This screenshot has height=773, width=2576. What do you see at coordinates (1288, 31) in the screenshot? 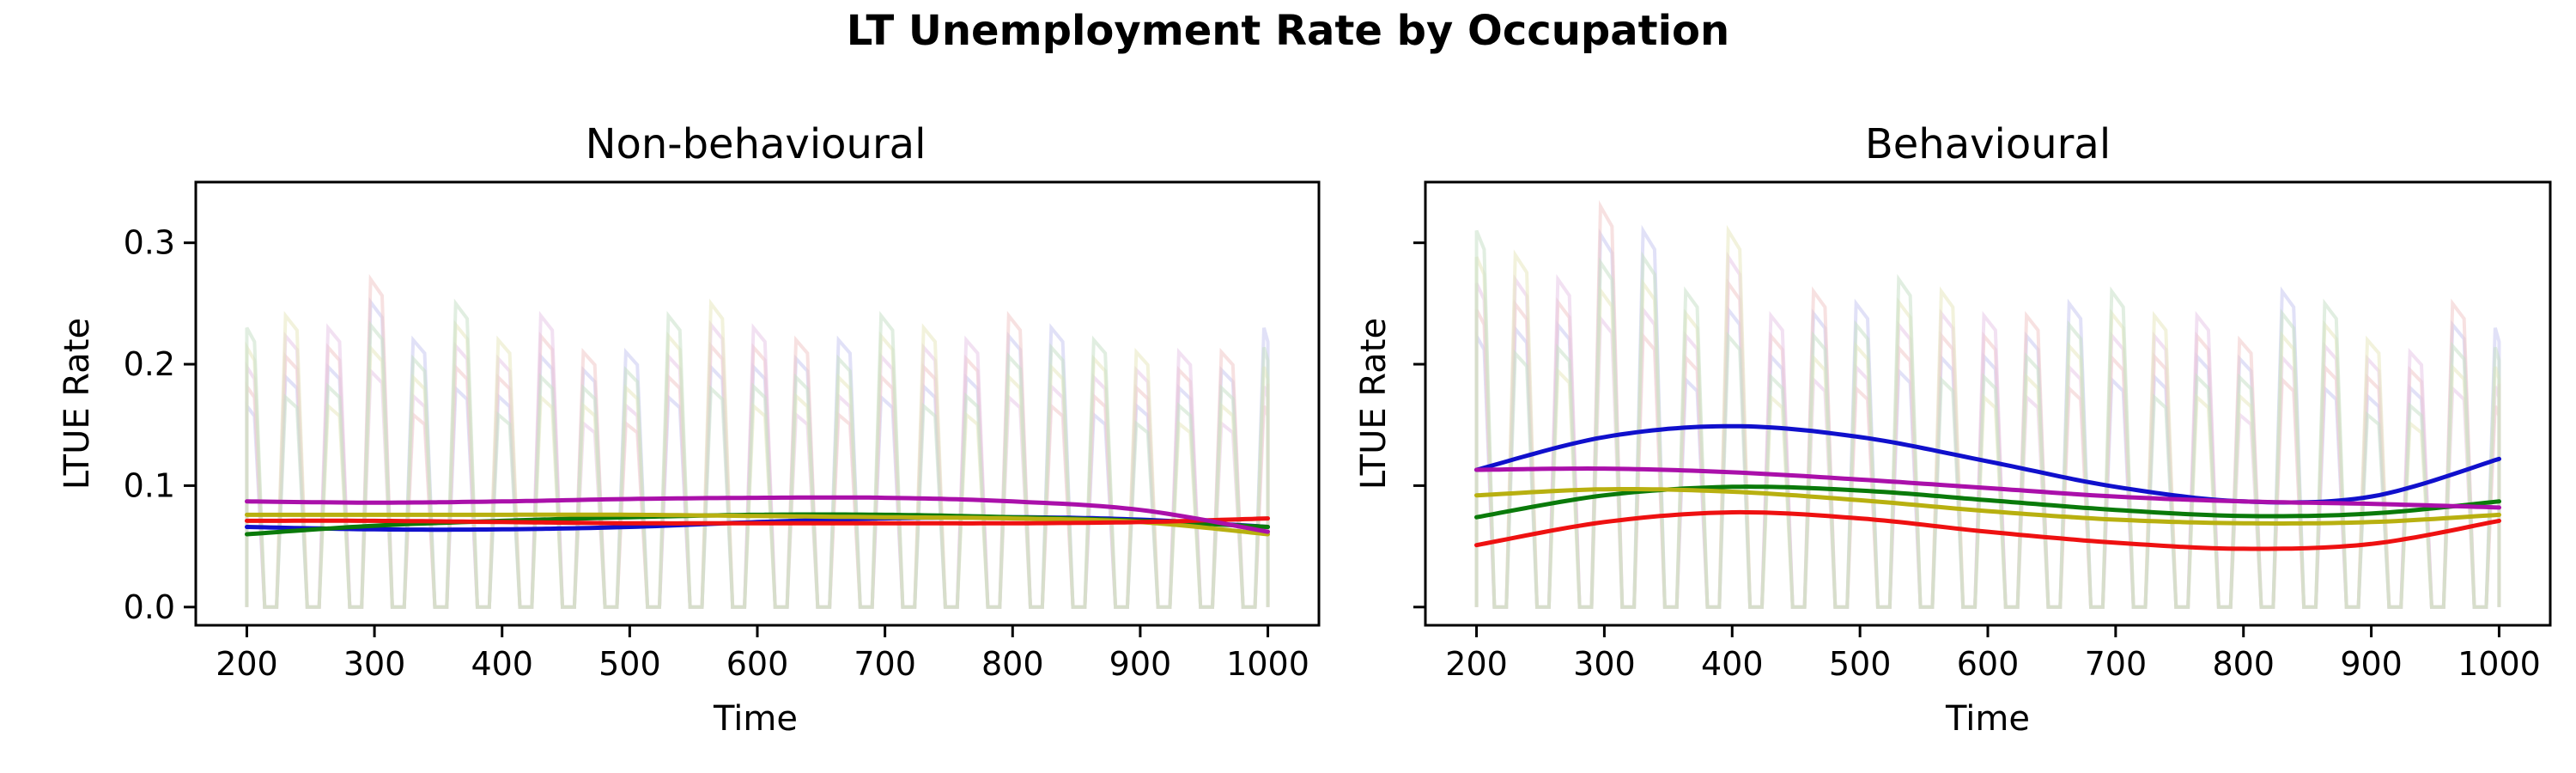
I see `figure-suptitle: LT Unemployment Rate by Occupation` at bounding box center [1288, 31].